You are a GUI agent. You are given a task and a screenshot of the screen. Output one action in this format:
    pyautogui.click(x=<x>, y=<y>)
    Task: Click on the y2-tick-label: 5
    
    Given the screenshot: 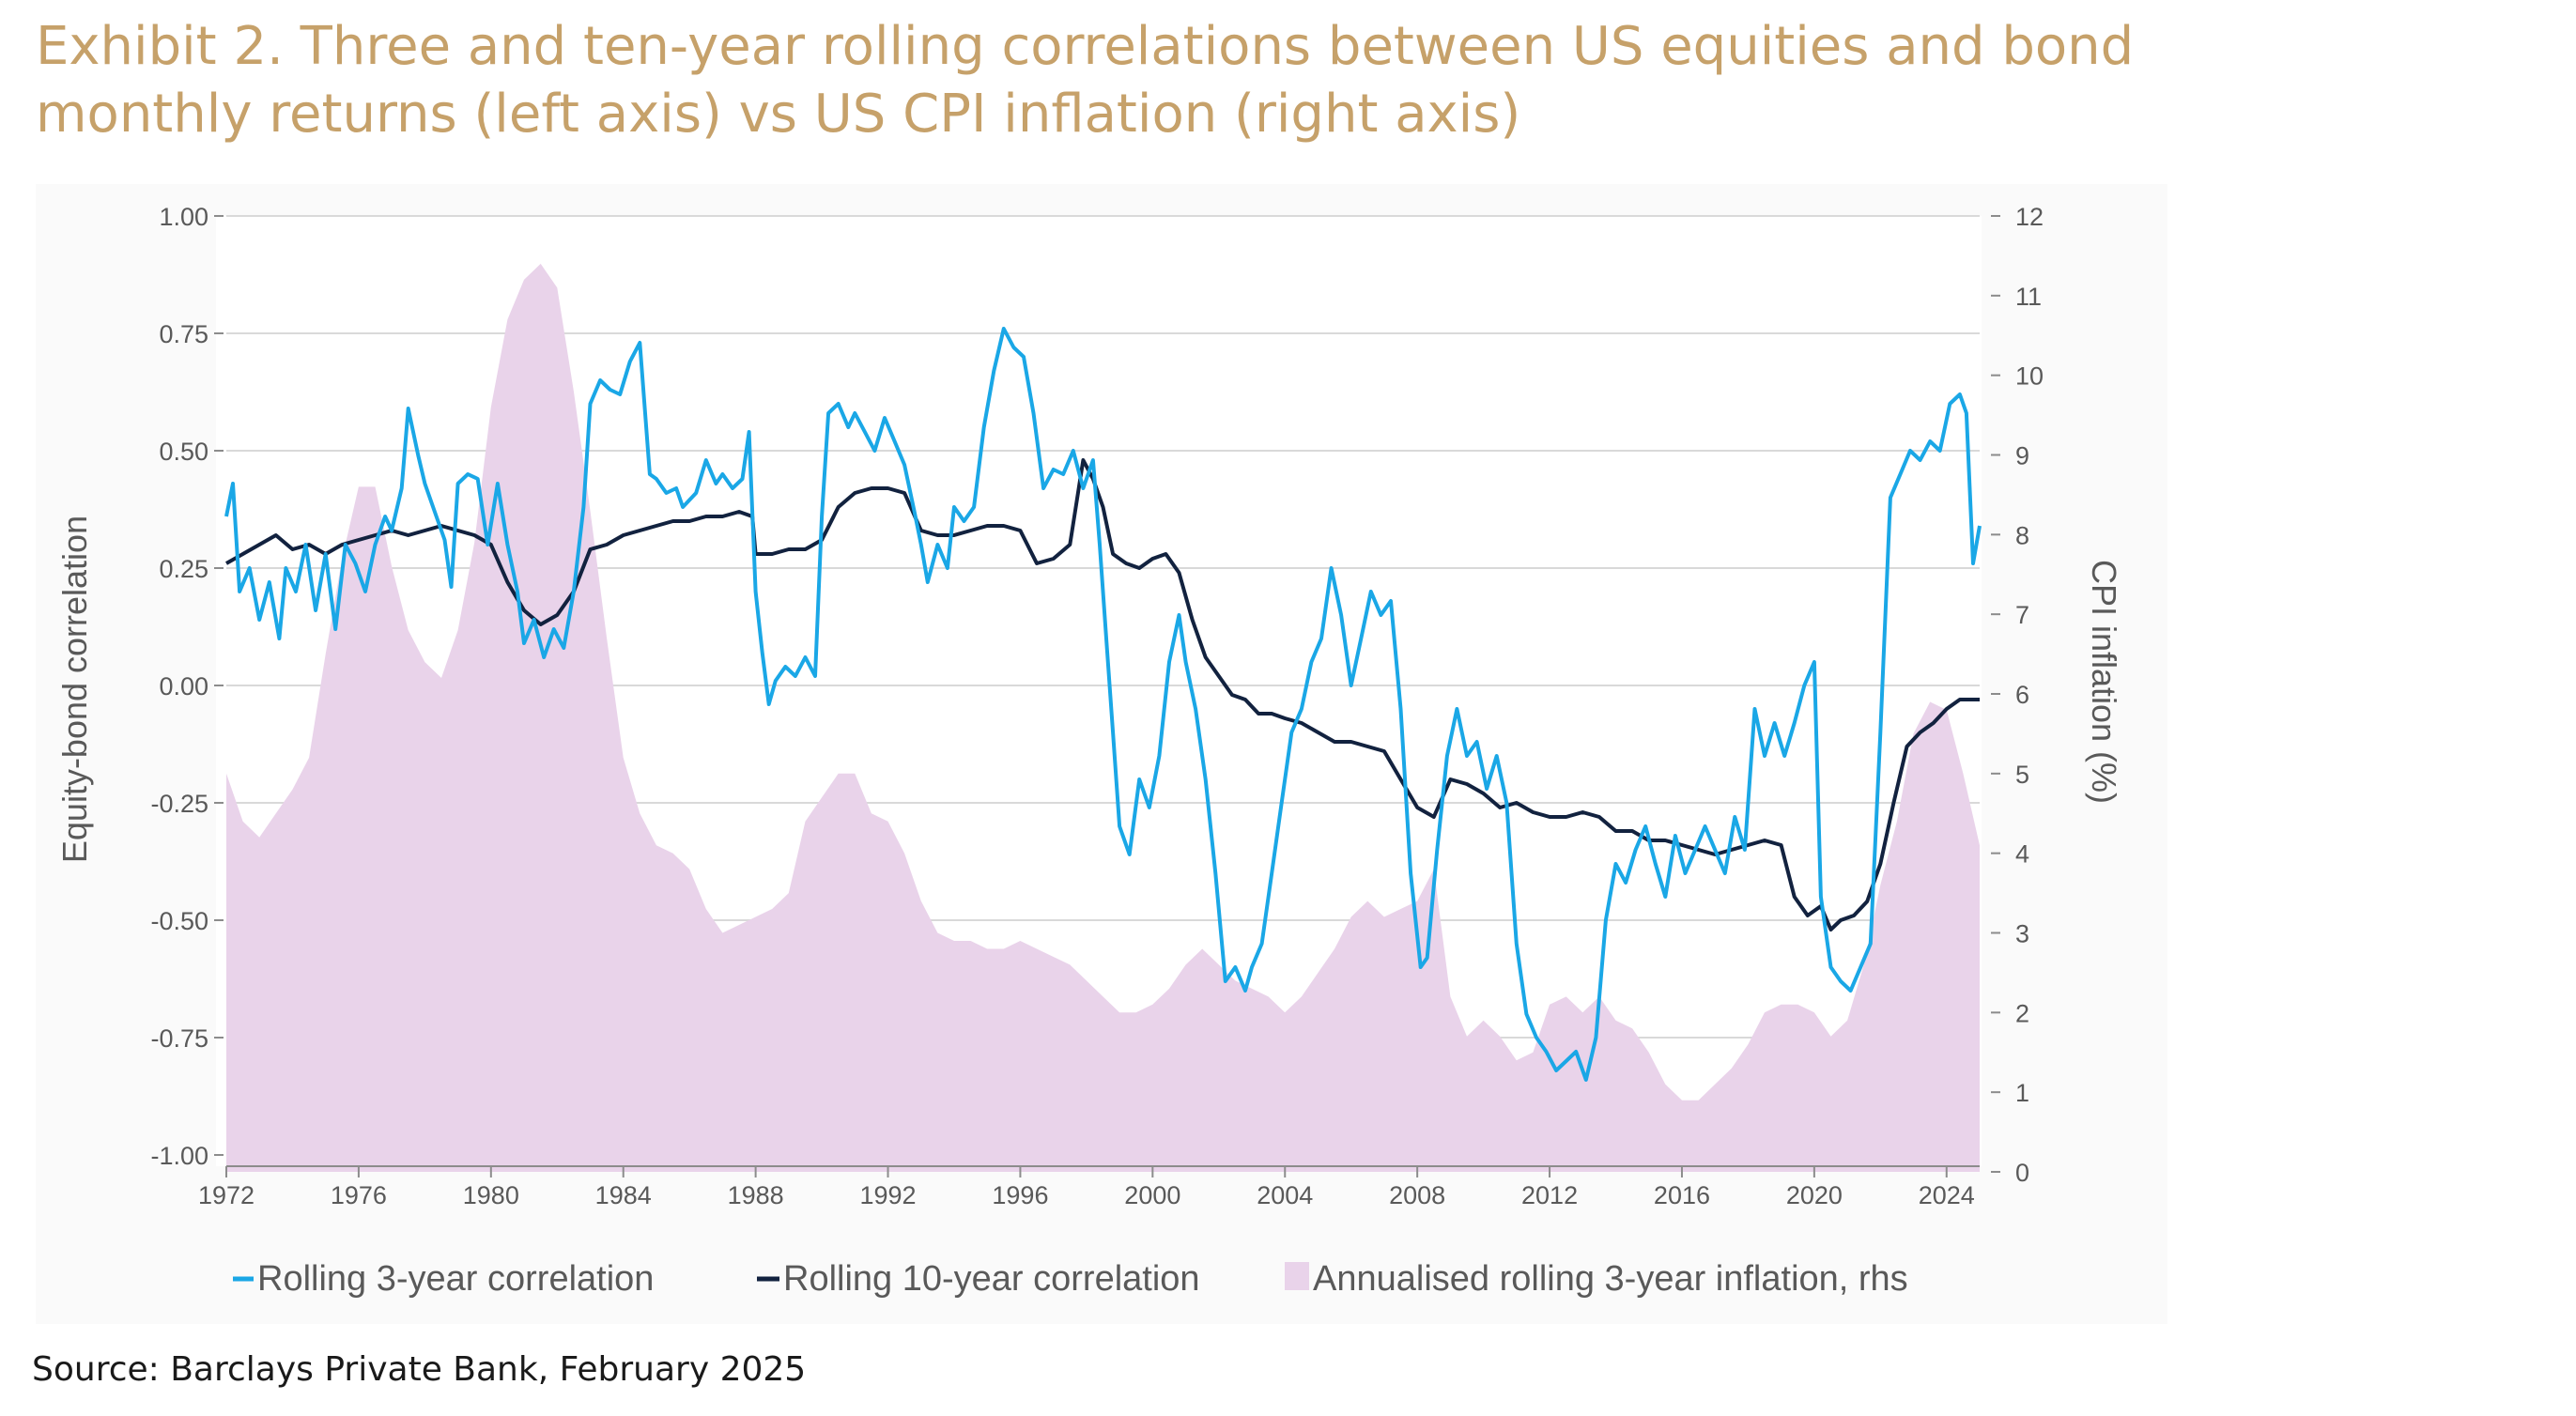 What is the action you would take?
    pyautogui.click(x=2022, y=775)
    